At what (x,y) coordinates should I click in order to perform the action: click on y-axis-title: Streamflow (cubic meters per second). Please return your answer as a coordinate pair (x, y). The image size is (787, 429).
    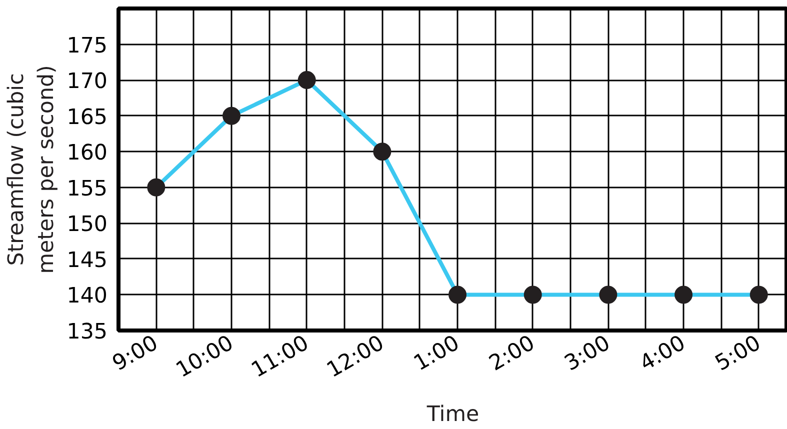
    Looking at the image, I should click on (31, 169).